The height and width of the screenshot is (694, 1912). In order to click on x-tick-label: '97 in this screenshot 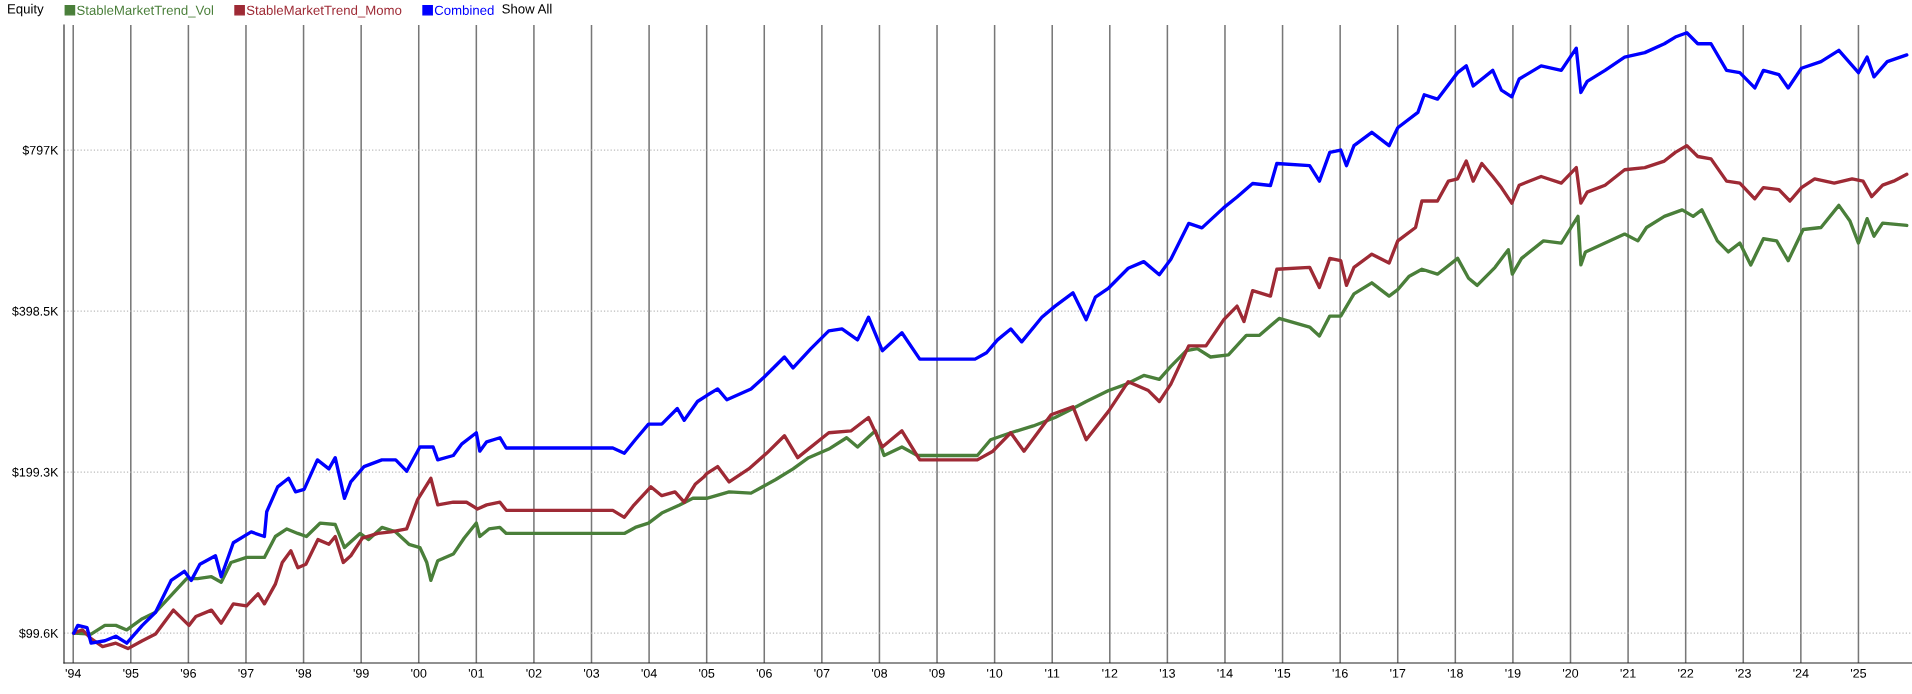, I will do `click(246, 673)`.